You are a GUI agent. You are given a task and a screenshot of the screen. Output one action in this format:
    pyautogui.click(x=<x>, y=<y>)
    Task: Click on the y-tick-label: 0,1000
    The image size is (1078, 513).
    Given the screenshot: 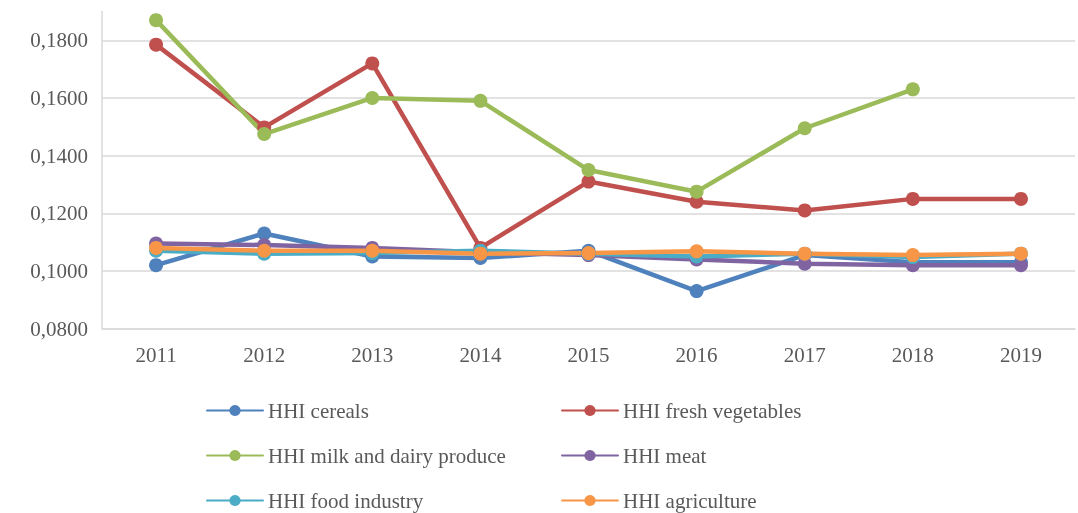 What is the action you would take?
    pyautogui.click(x=59, y=270)
    